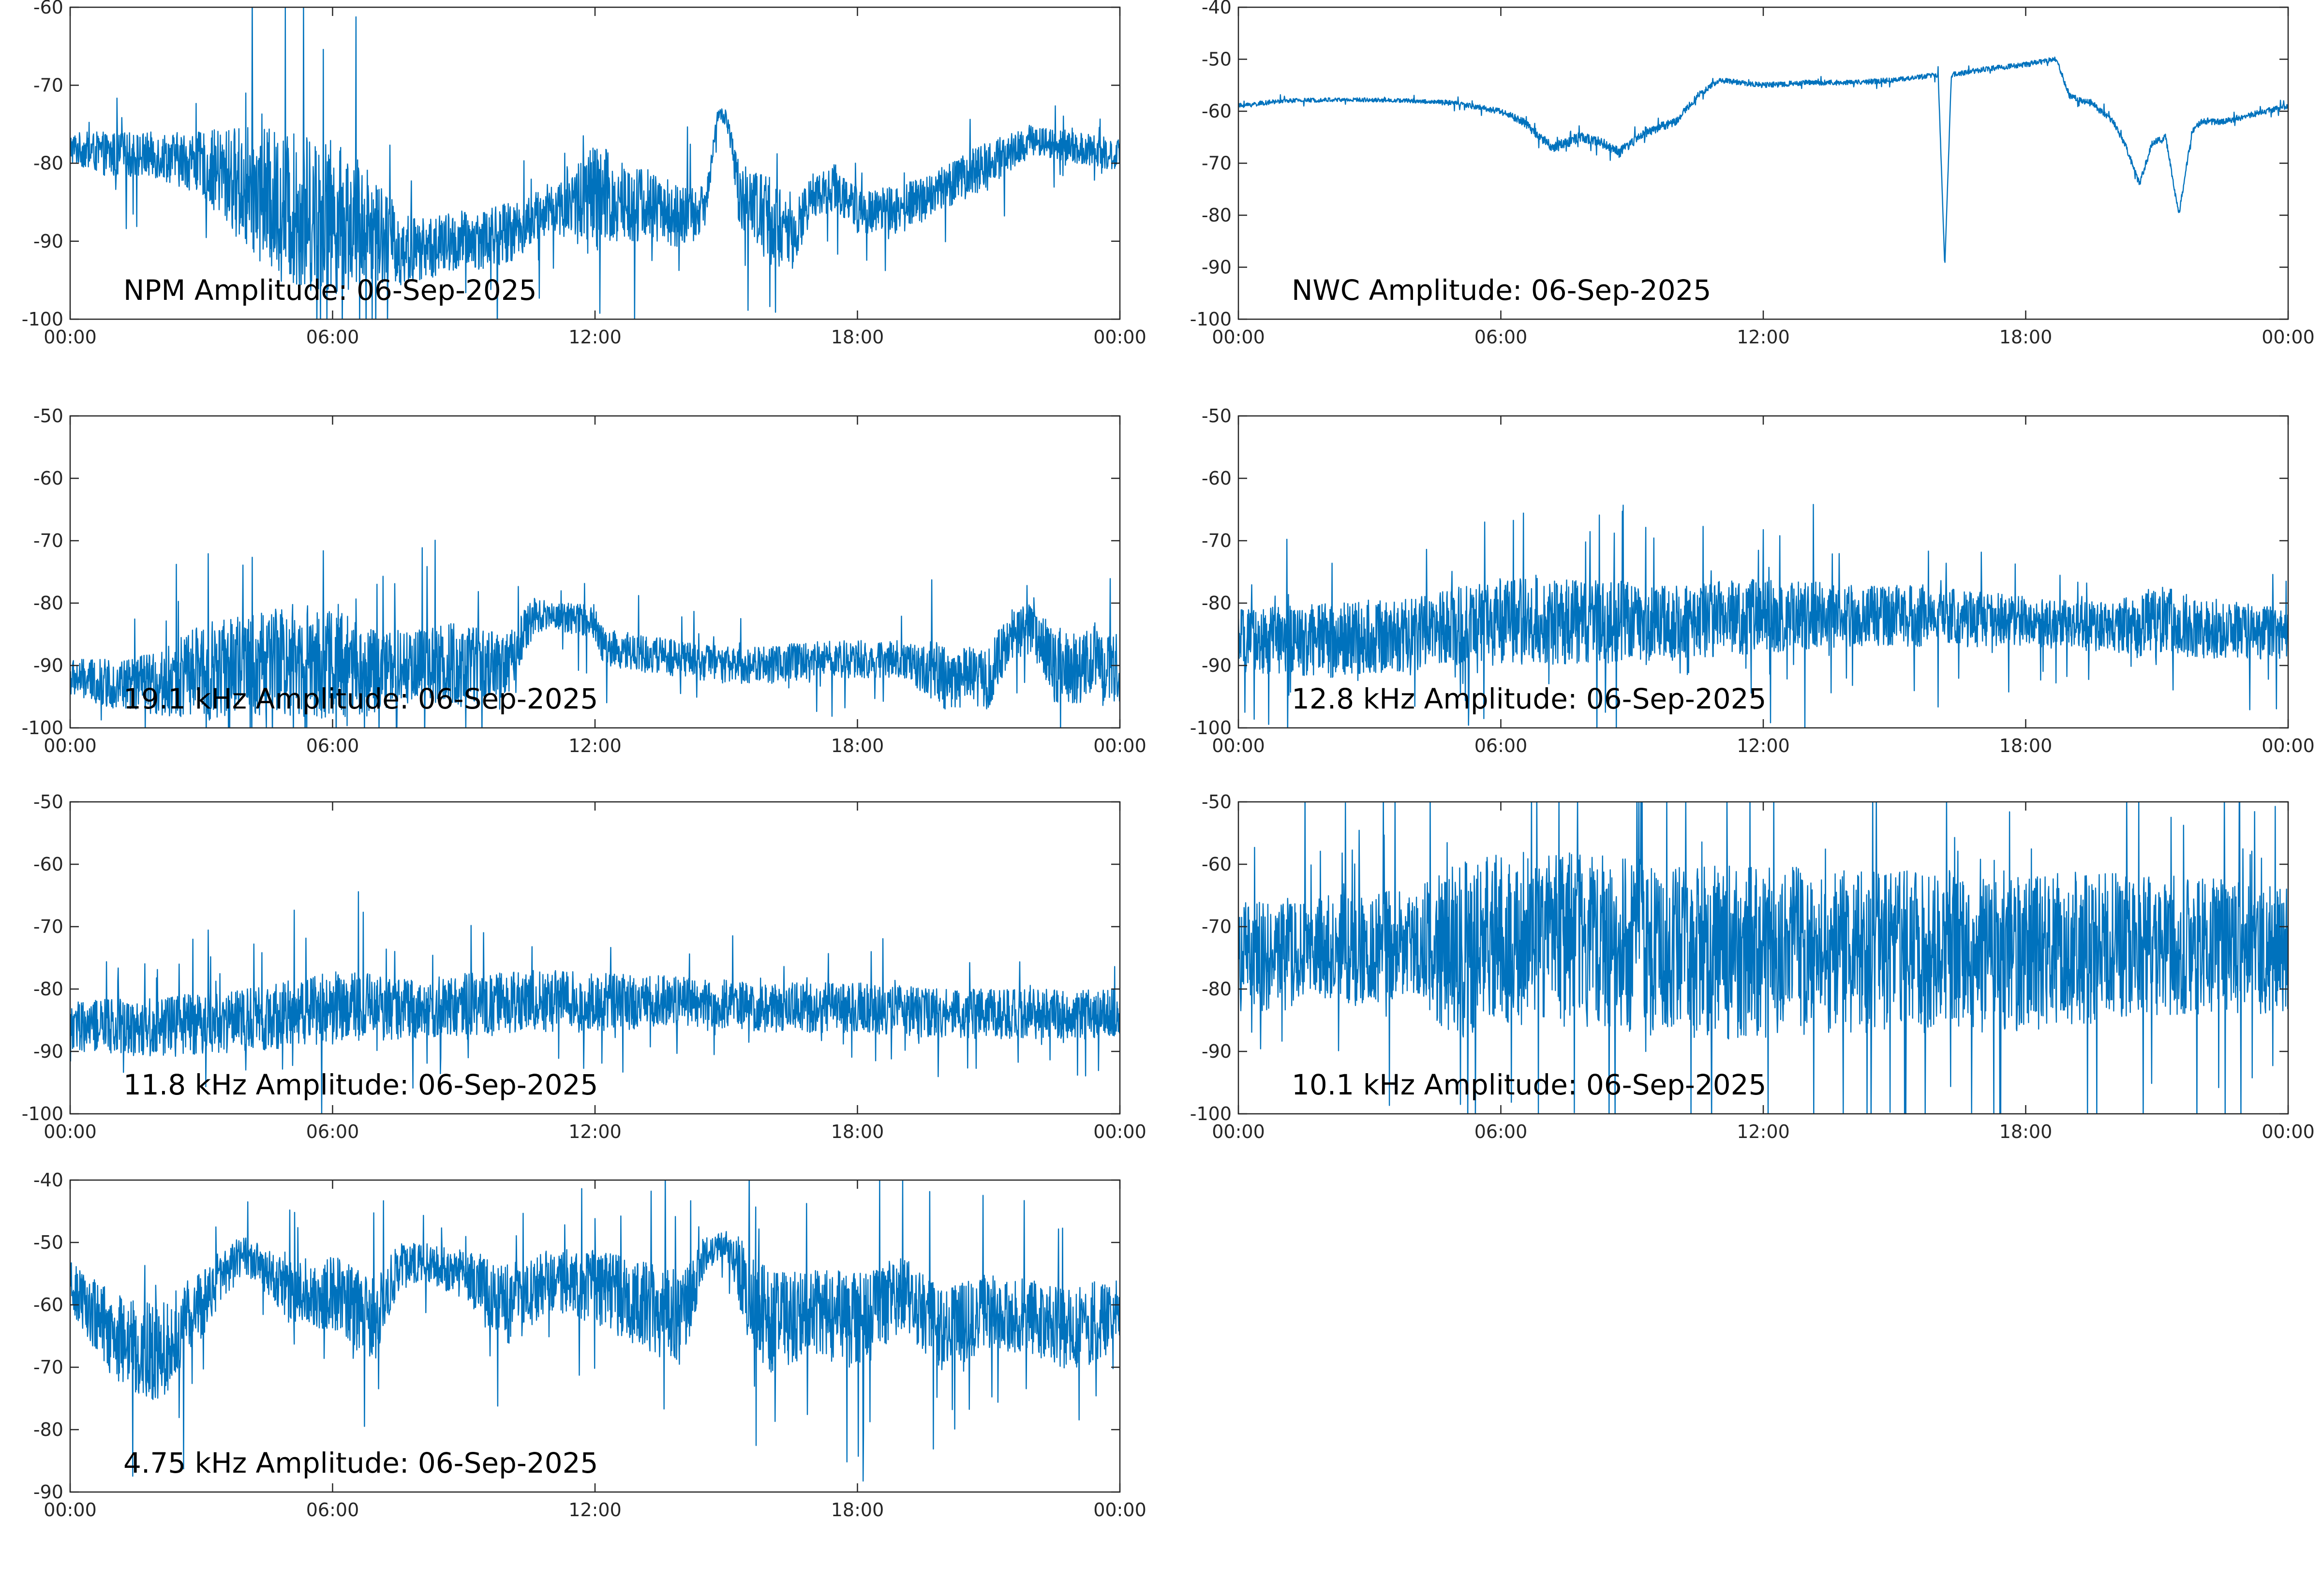  Describe the element at coordinates (1529, 698) in the screenshot. I see `chart-title: 12.8 kHz Amplitude: 06-Sep-2025` at that location.